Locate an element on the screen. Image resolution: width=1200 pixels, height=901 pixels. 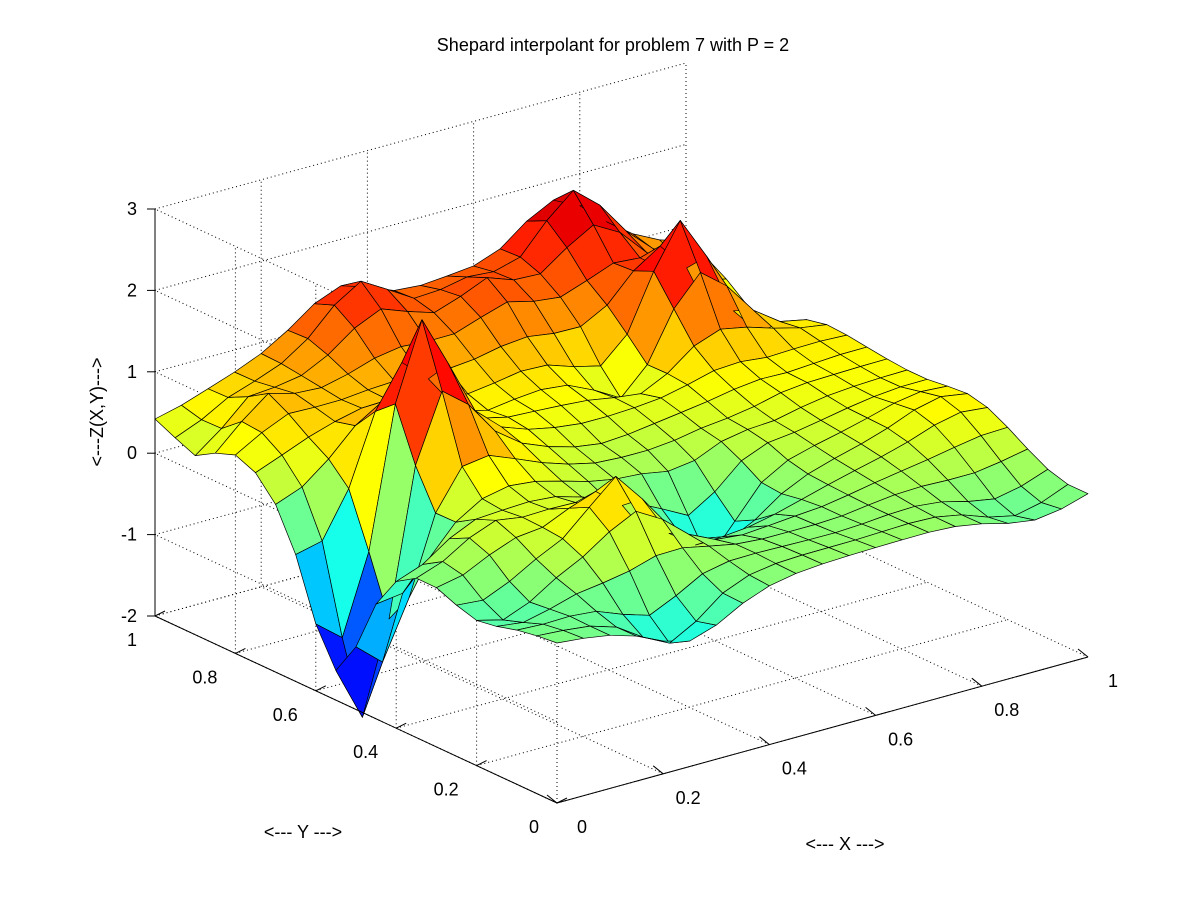
y-tick-label: 0.8 is located at coordinates (204, 677).